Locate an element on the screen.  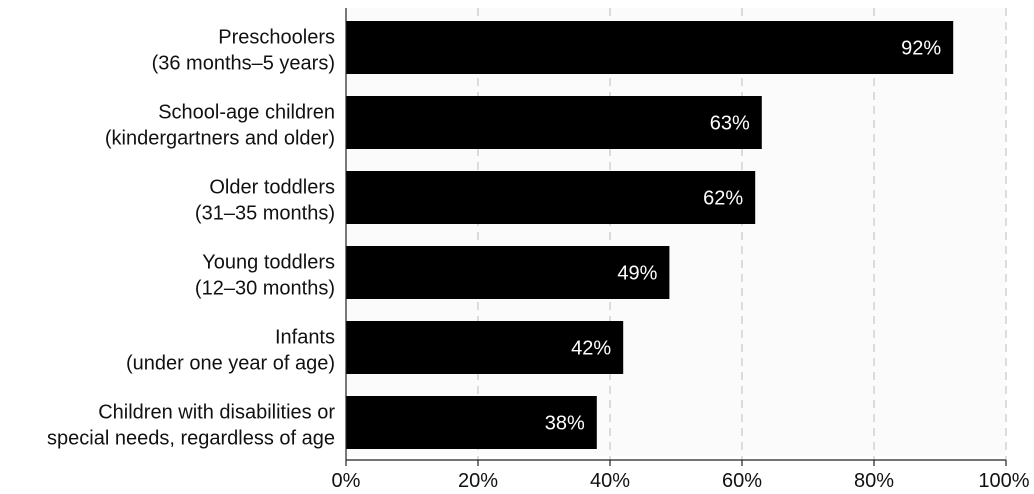
category-label: Preschoolers is located at coordinates (276, 38).